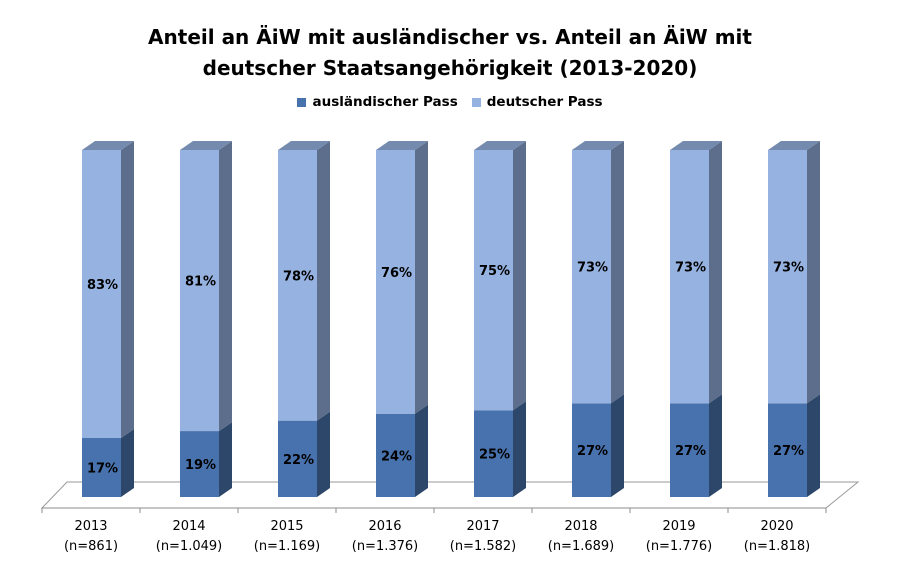  What do you see at coordinates (598, 145) in the screenshot?
I see `bar-top-2018` at bounding box center [598, 145].